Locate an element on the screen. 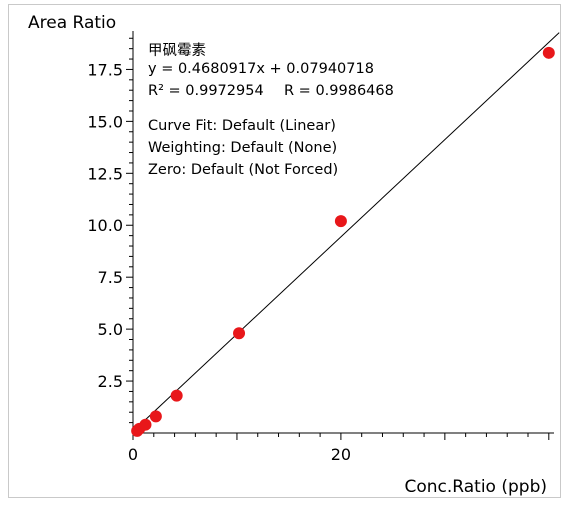  x-tick-label: 0 is located at coordinates (133, 454).